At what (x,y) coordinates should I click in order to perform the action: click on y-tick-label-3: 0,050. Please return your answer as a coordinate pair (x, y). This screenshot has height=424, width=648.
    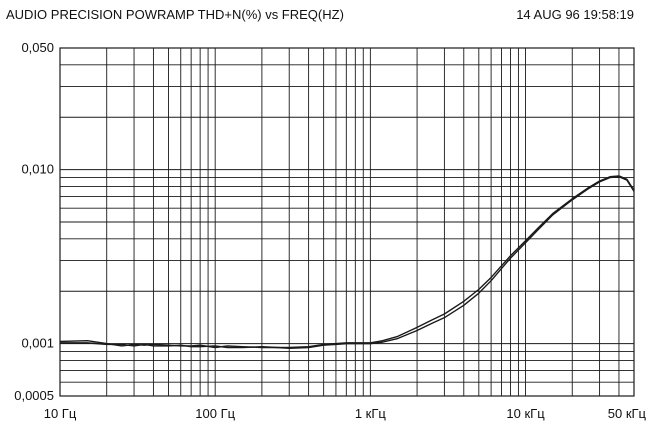
    Looking at the image, I should click on (37, 47).